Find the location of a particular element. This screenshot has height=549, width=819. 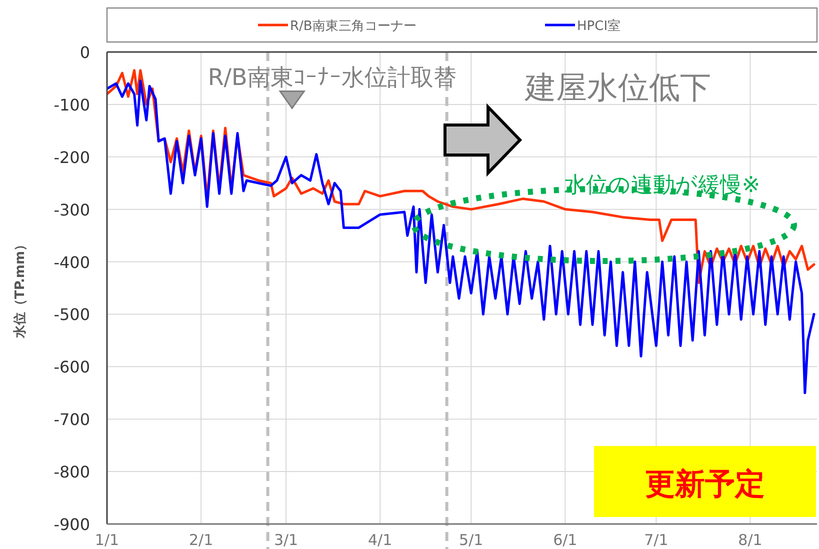

x-tick-label: 1/1 is located at coordinates (107, 540).